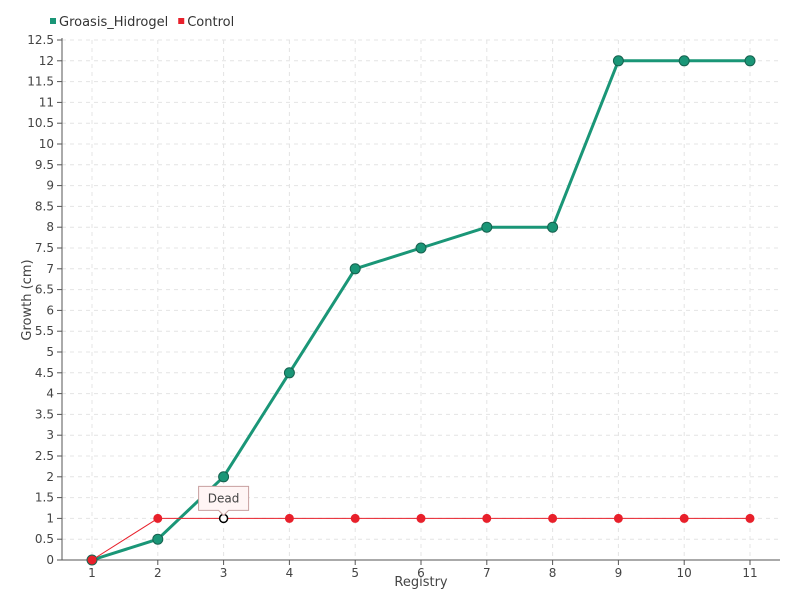 The height and width of the screenshot is (600, 800). Describe the element at coordinates (44, 539) in the screenshot. I see `y-tick-label: 0.5` at that location.